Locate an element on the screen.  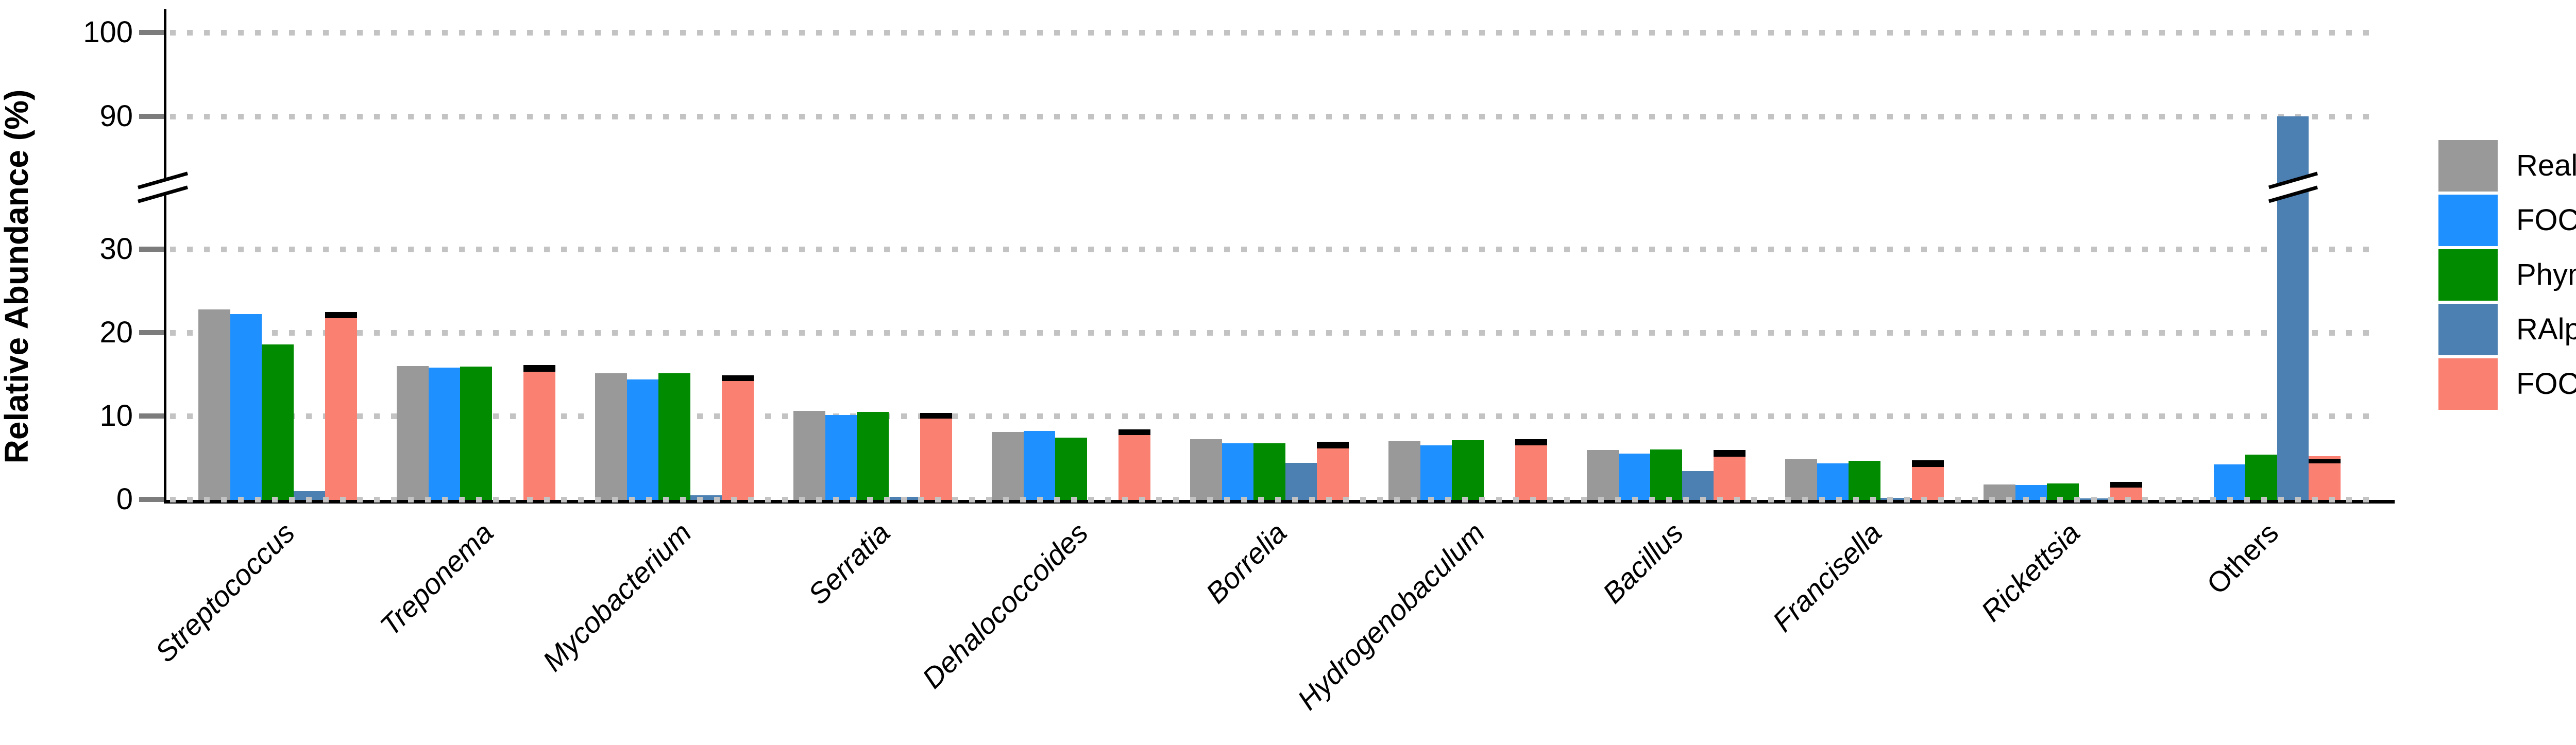
legend-label: RAlphy is located at coordinates (2546, 329).